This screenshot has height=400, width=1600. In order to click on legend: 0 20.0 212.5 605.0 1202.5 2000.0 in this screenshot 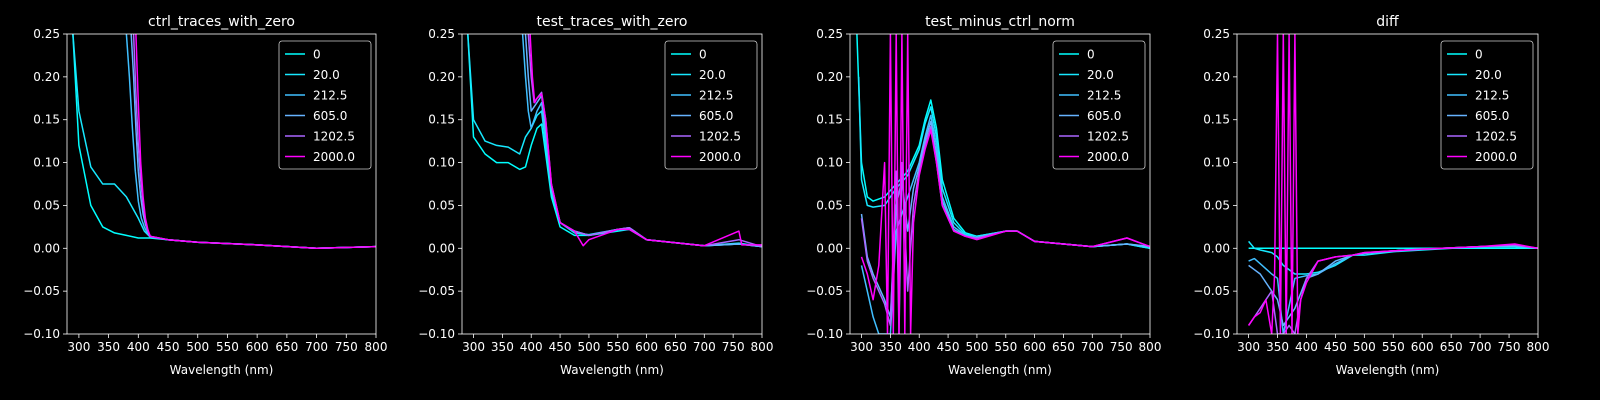, I will do `click(325, 105)`.